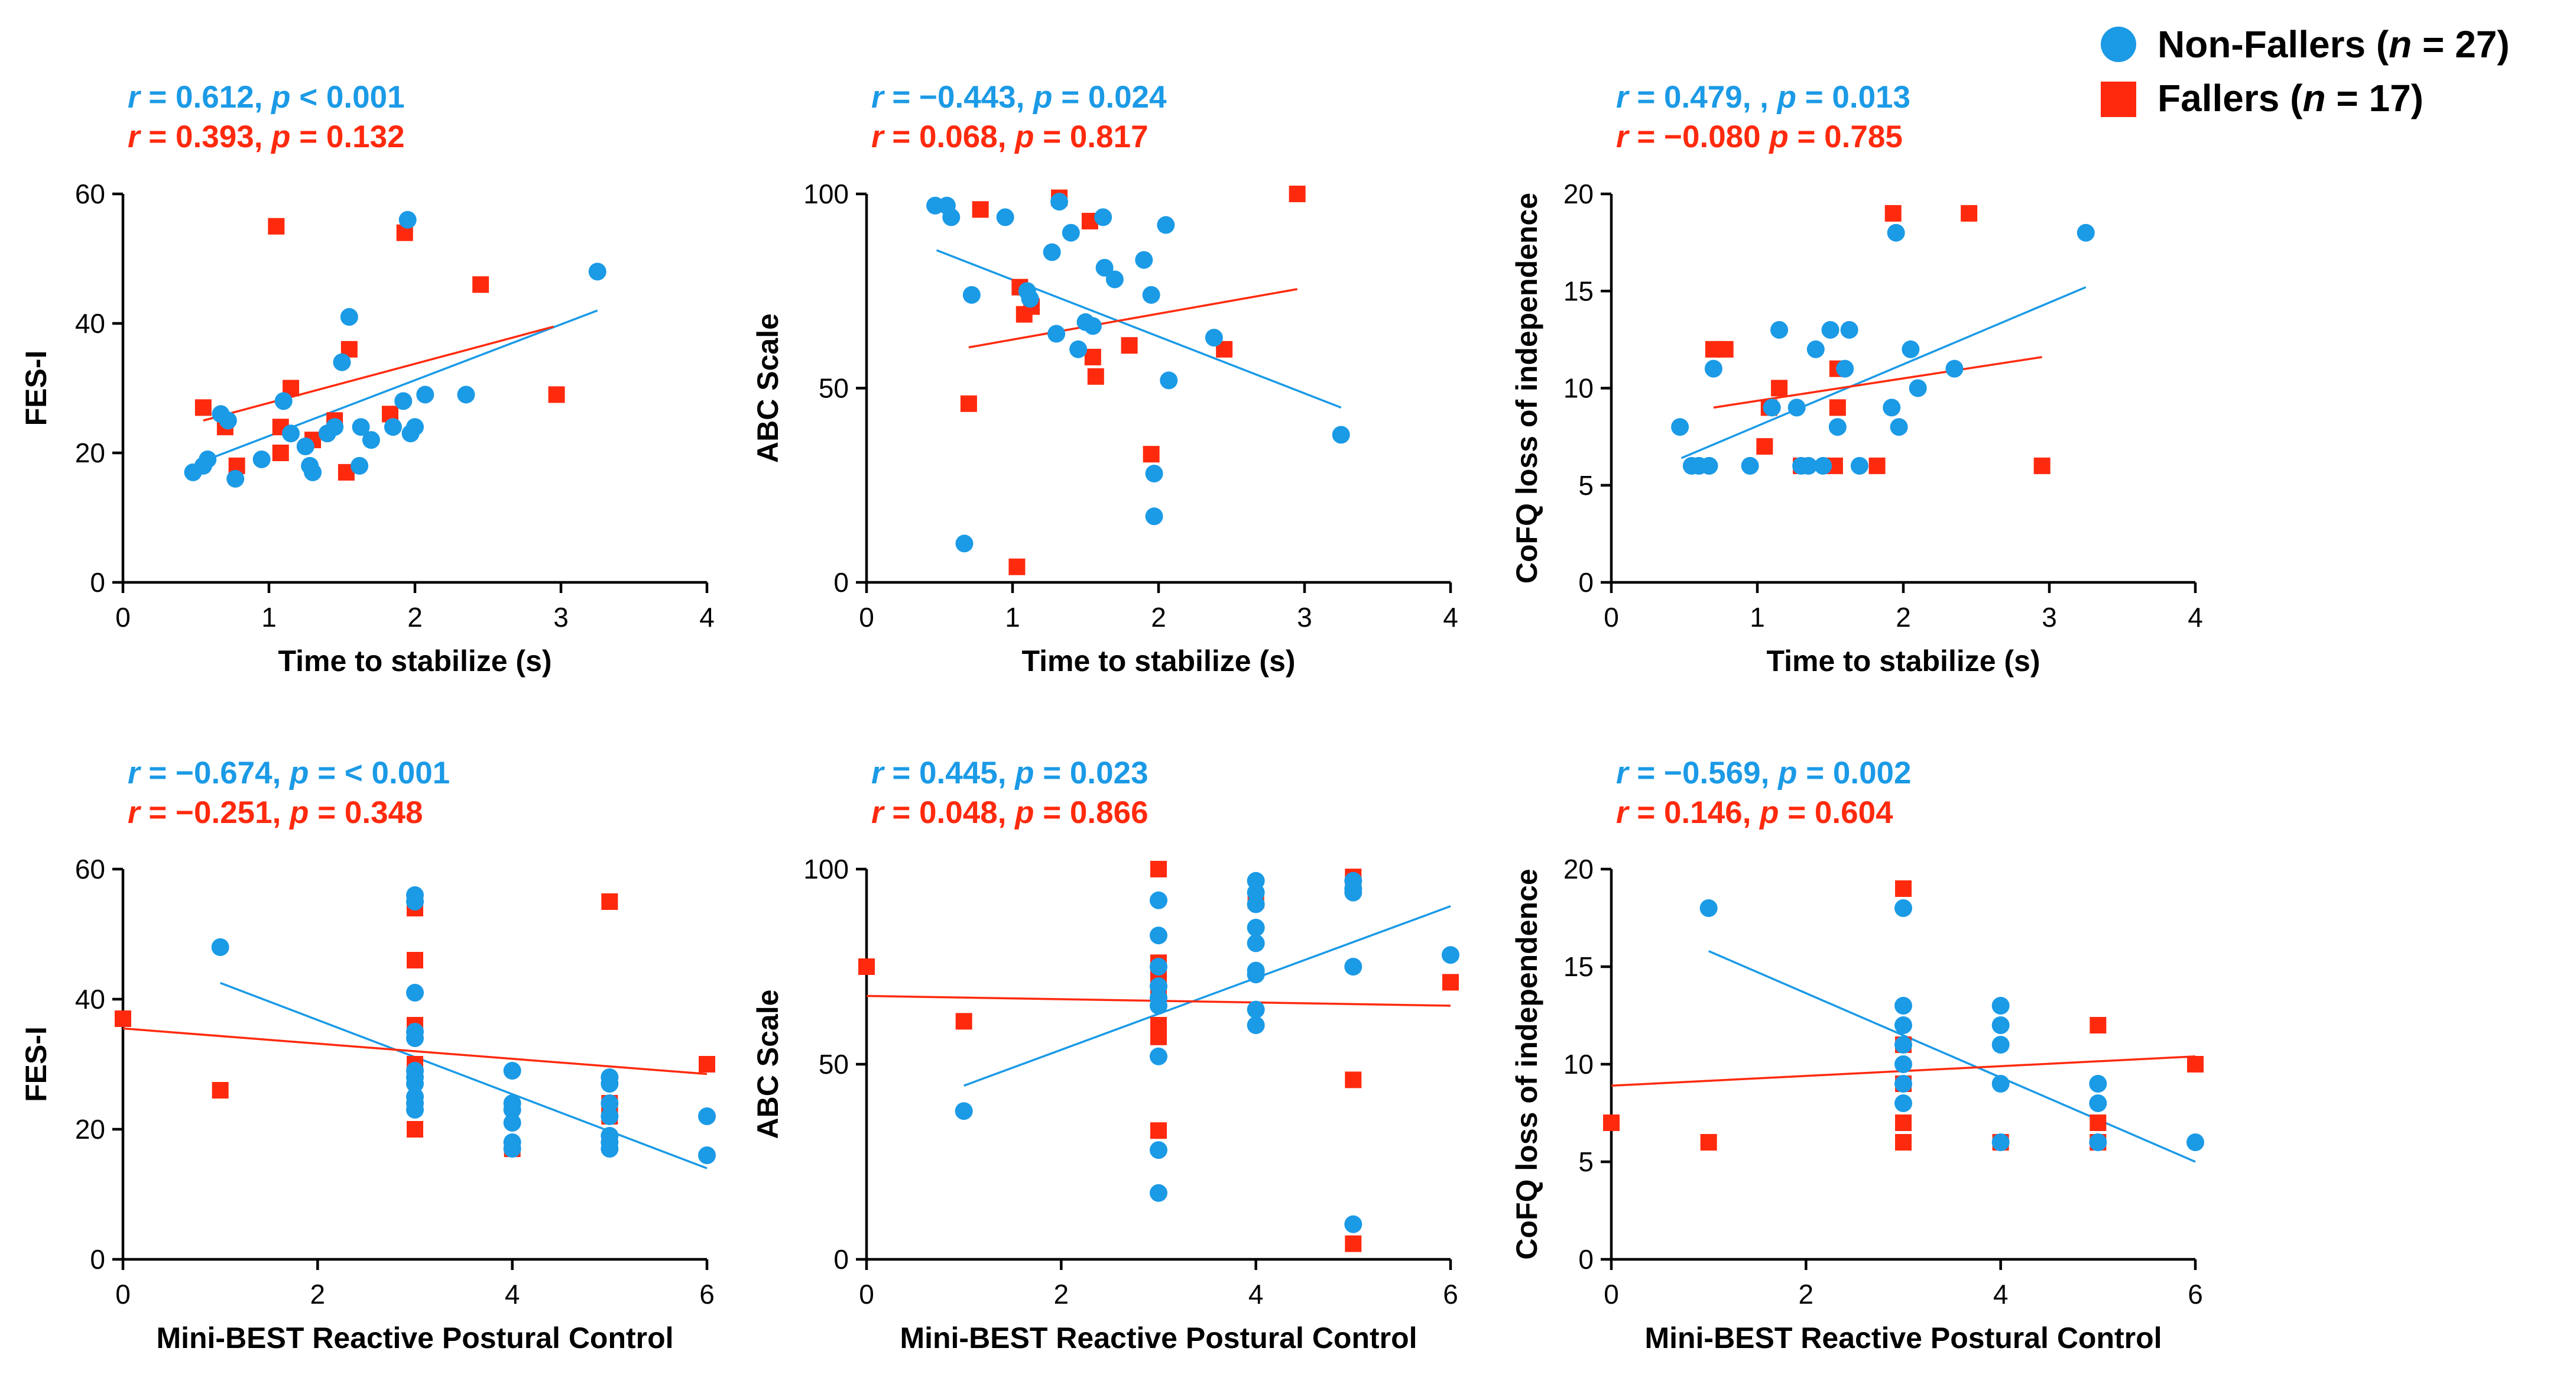  I want to click on correlation-stat-fallers: r = 0.146, p = 0.604, so click(1754, 812).